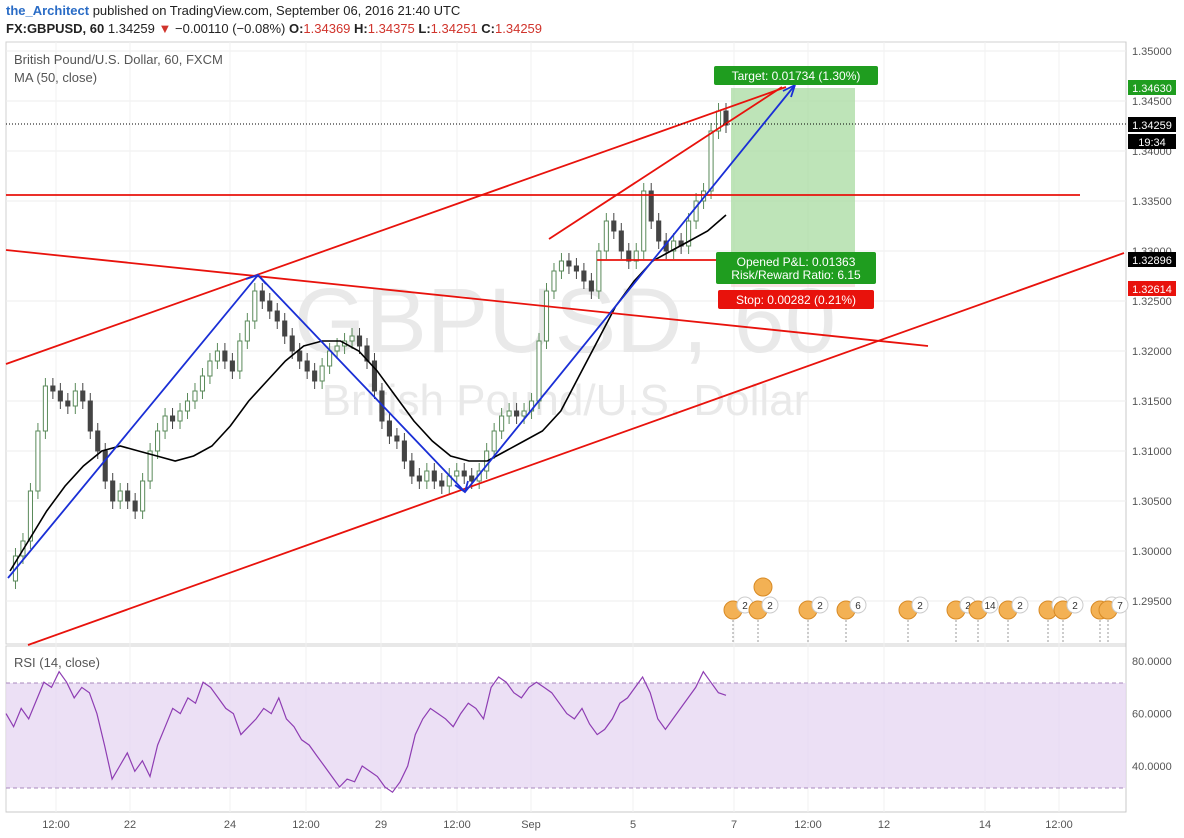  Describe the element at coordinates (793, 173) in the screenshot. I see `target-zone` at that location.